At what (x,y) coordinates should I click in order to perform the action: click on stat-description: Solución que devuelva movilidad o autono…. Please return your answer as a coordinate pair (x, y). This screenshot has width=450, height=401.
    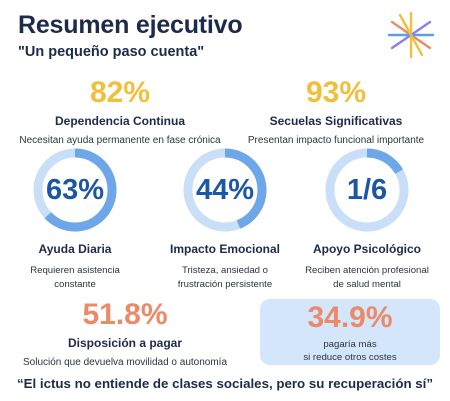
    Looking at the image, I should click on (125, 362).